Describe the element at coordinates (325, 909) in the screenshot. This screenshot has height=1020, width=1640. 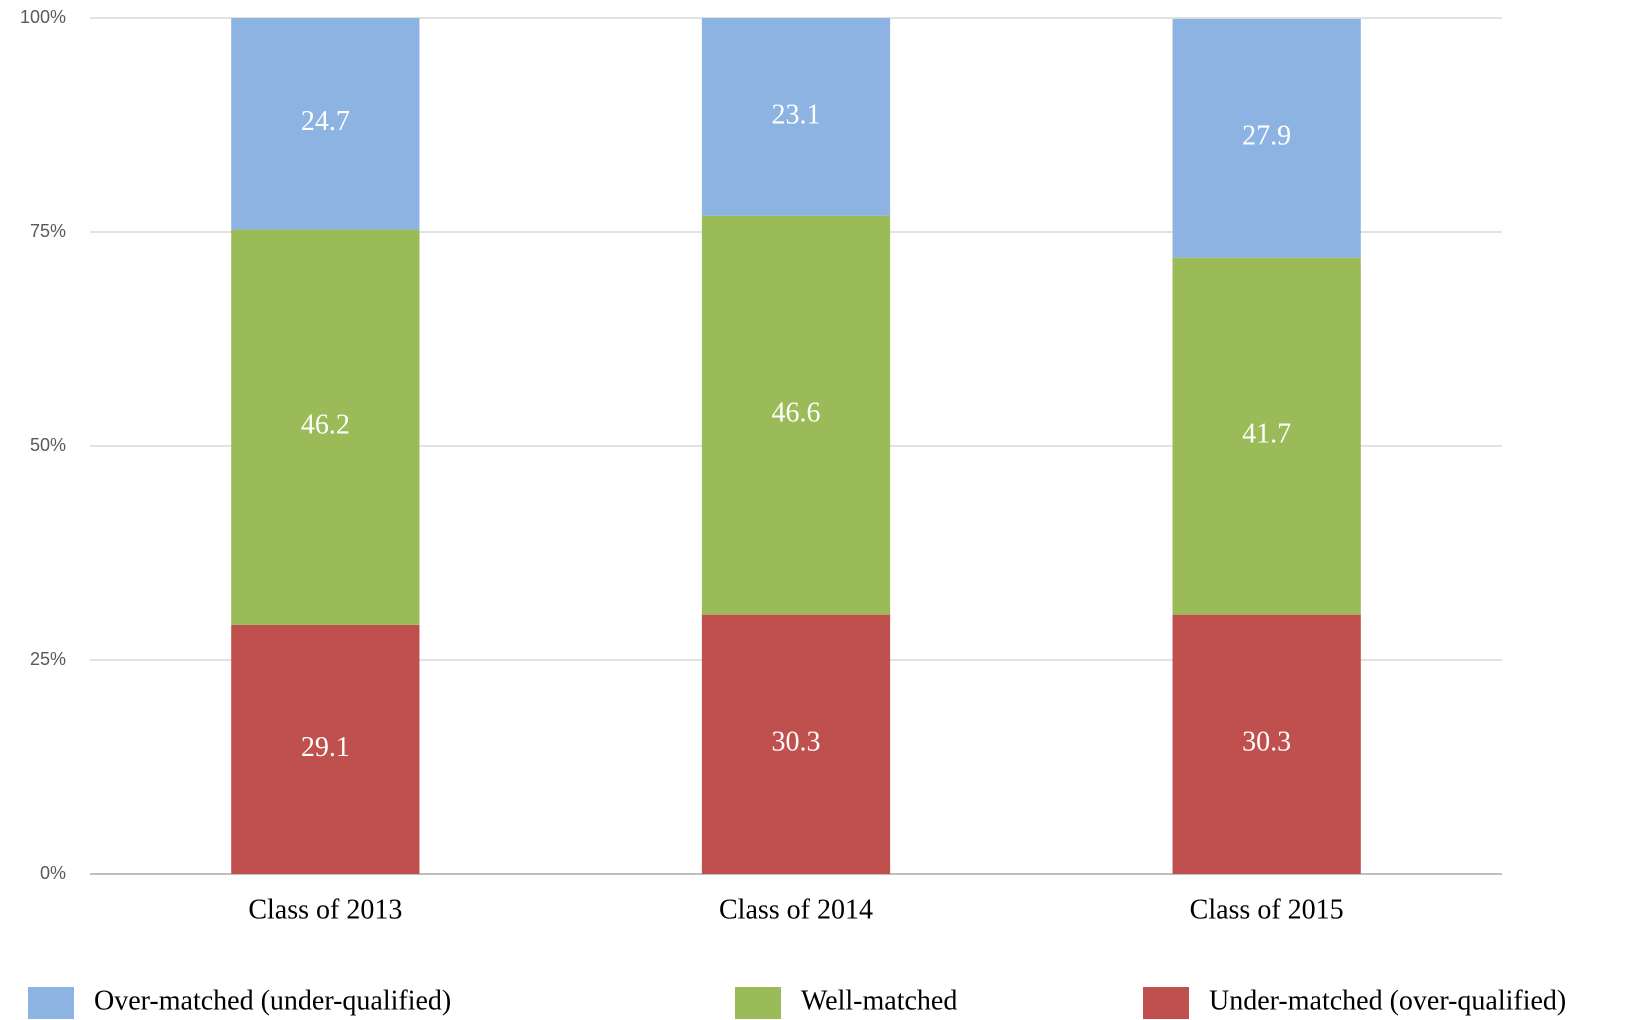
I see `x-tick-label: Class of 2013` at that location.